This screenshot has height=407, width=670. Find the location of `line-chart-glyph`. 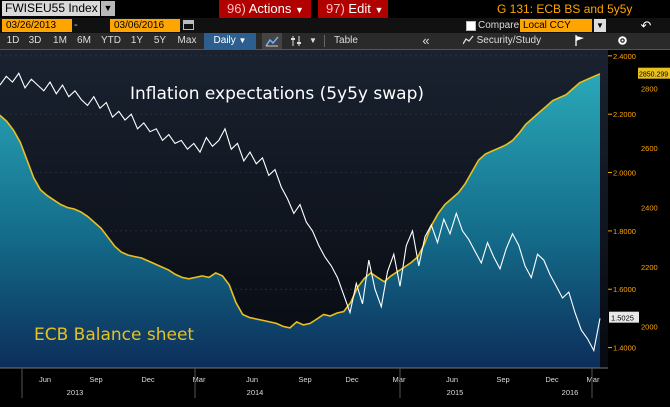

line-chart-glyph is located at coordinates (272, 41).